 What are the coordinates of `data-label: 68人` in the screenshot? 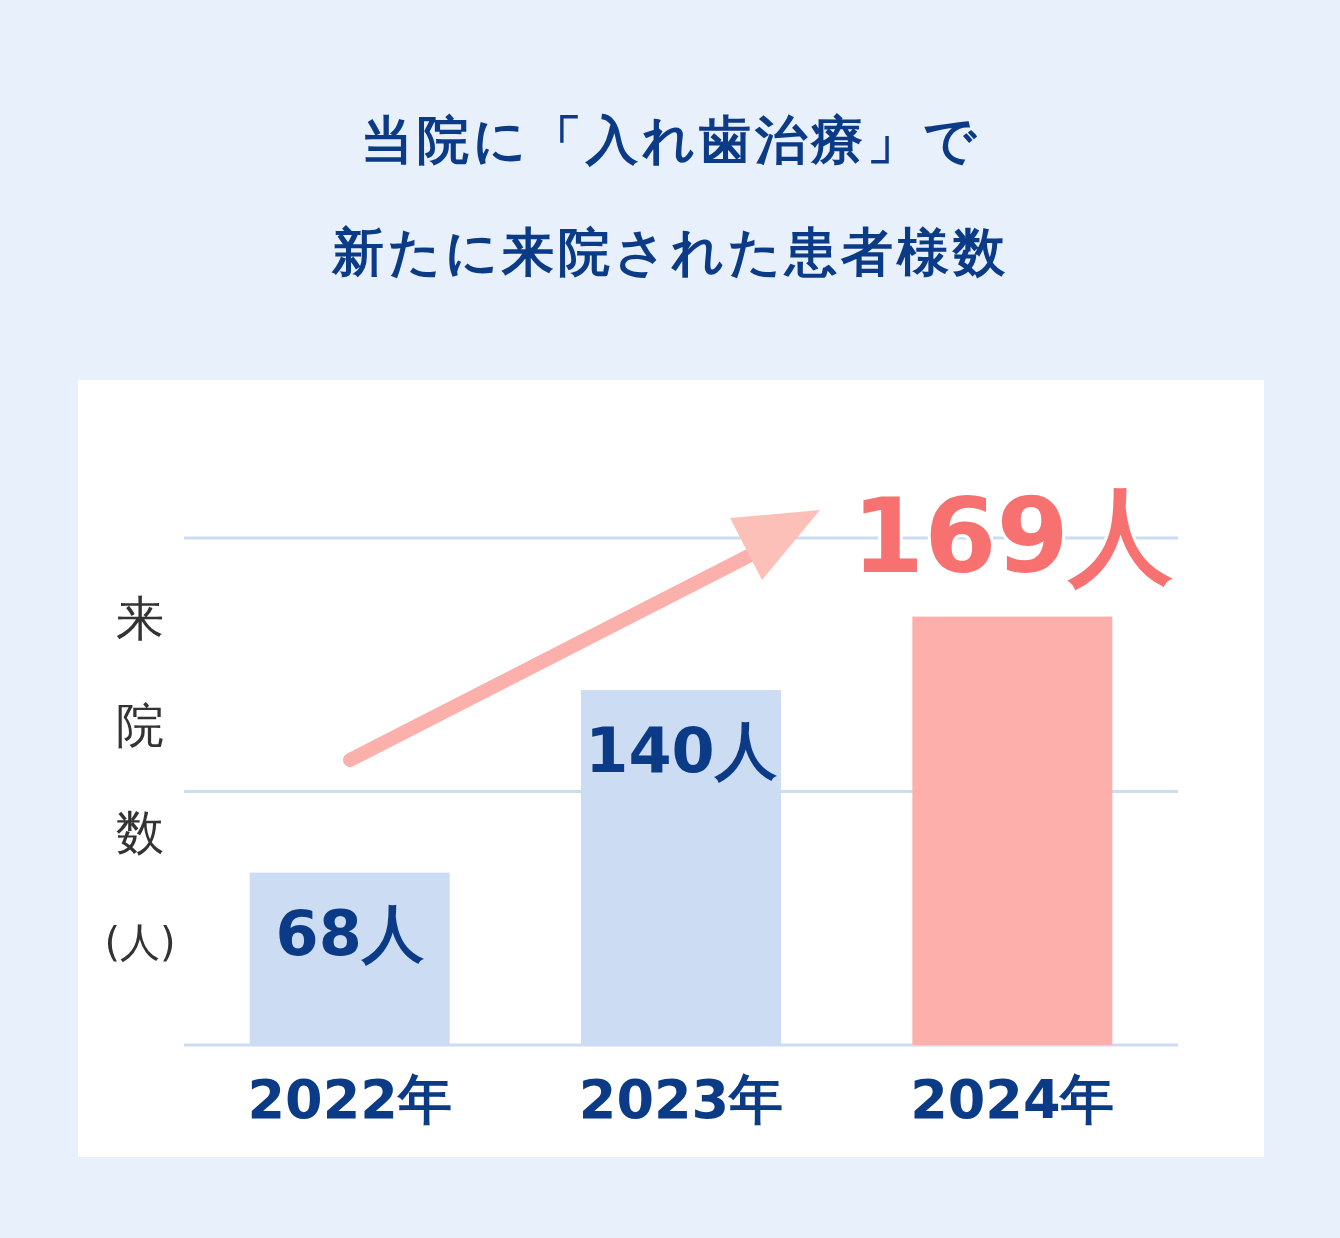 It's located at (349, 933).